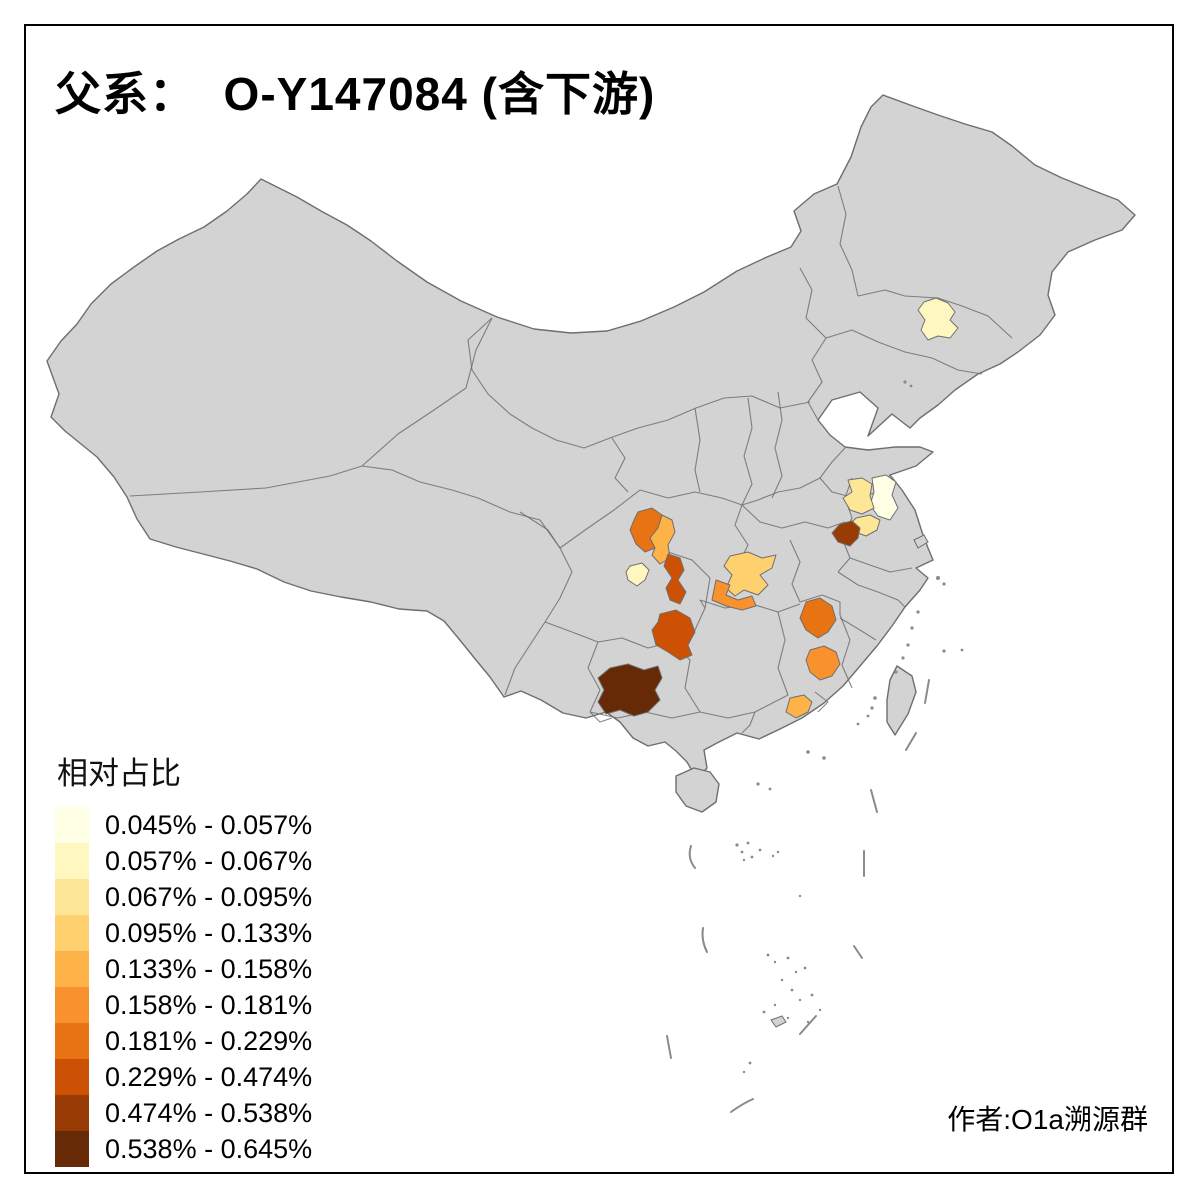 The width and height of the screenshot is (1200, 1200). I want to click on legend-label: 0.229% - 0.474%, so click(209, 1076).